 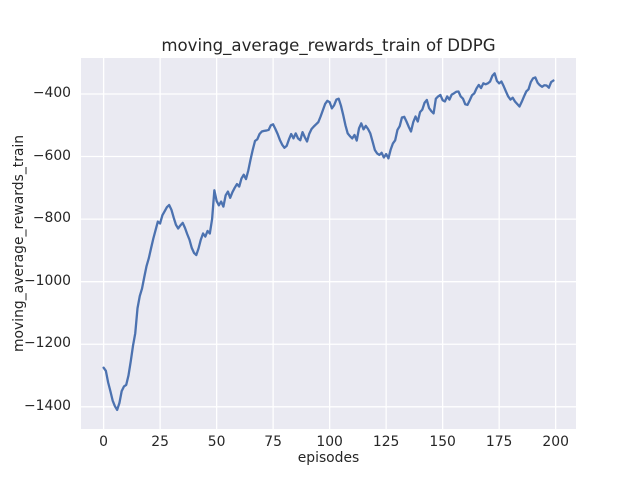 I want to click on y-tick-label: −800, so click(x=51, y=218).